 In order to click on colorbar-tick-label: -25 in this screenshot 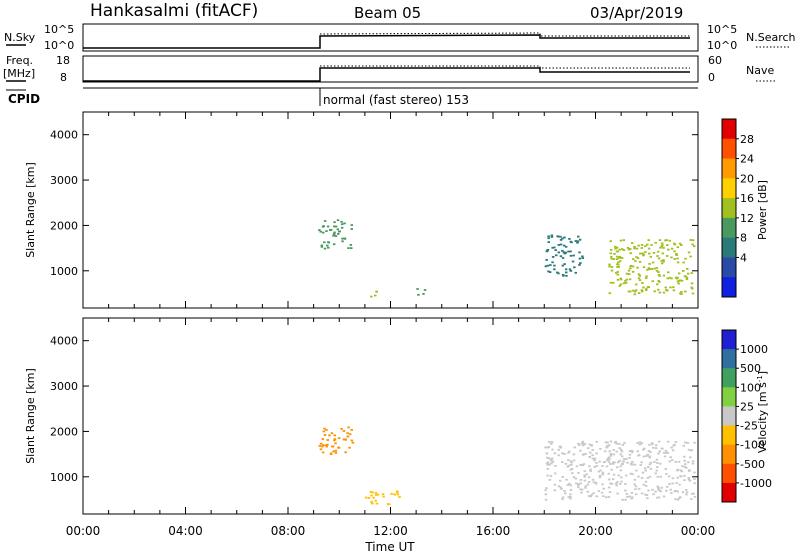, I will do `click(749, 426)`.